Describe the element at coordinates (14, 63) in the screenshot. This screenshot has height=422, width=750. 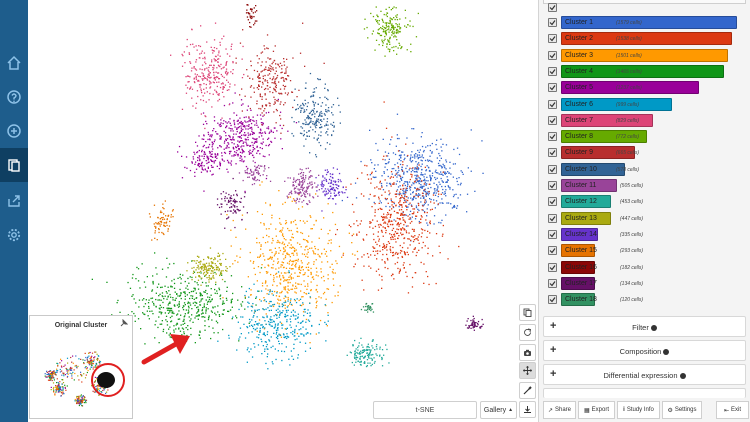
I see `nav-home` at that location.